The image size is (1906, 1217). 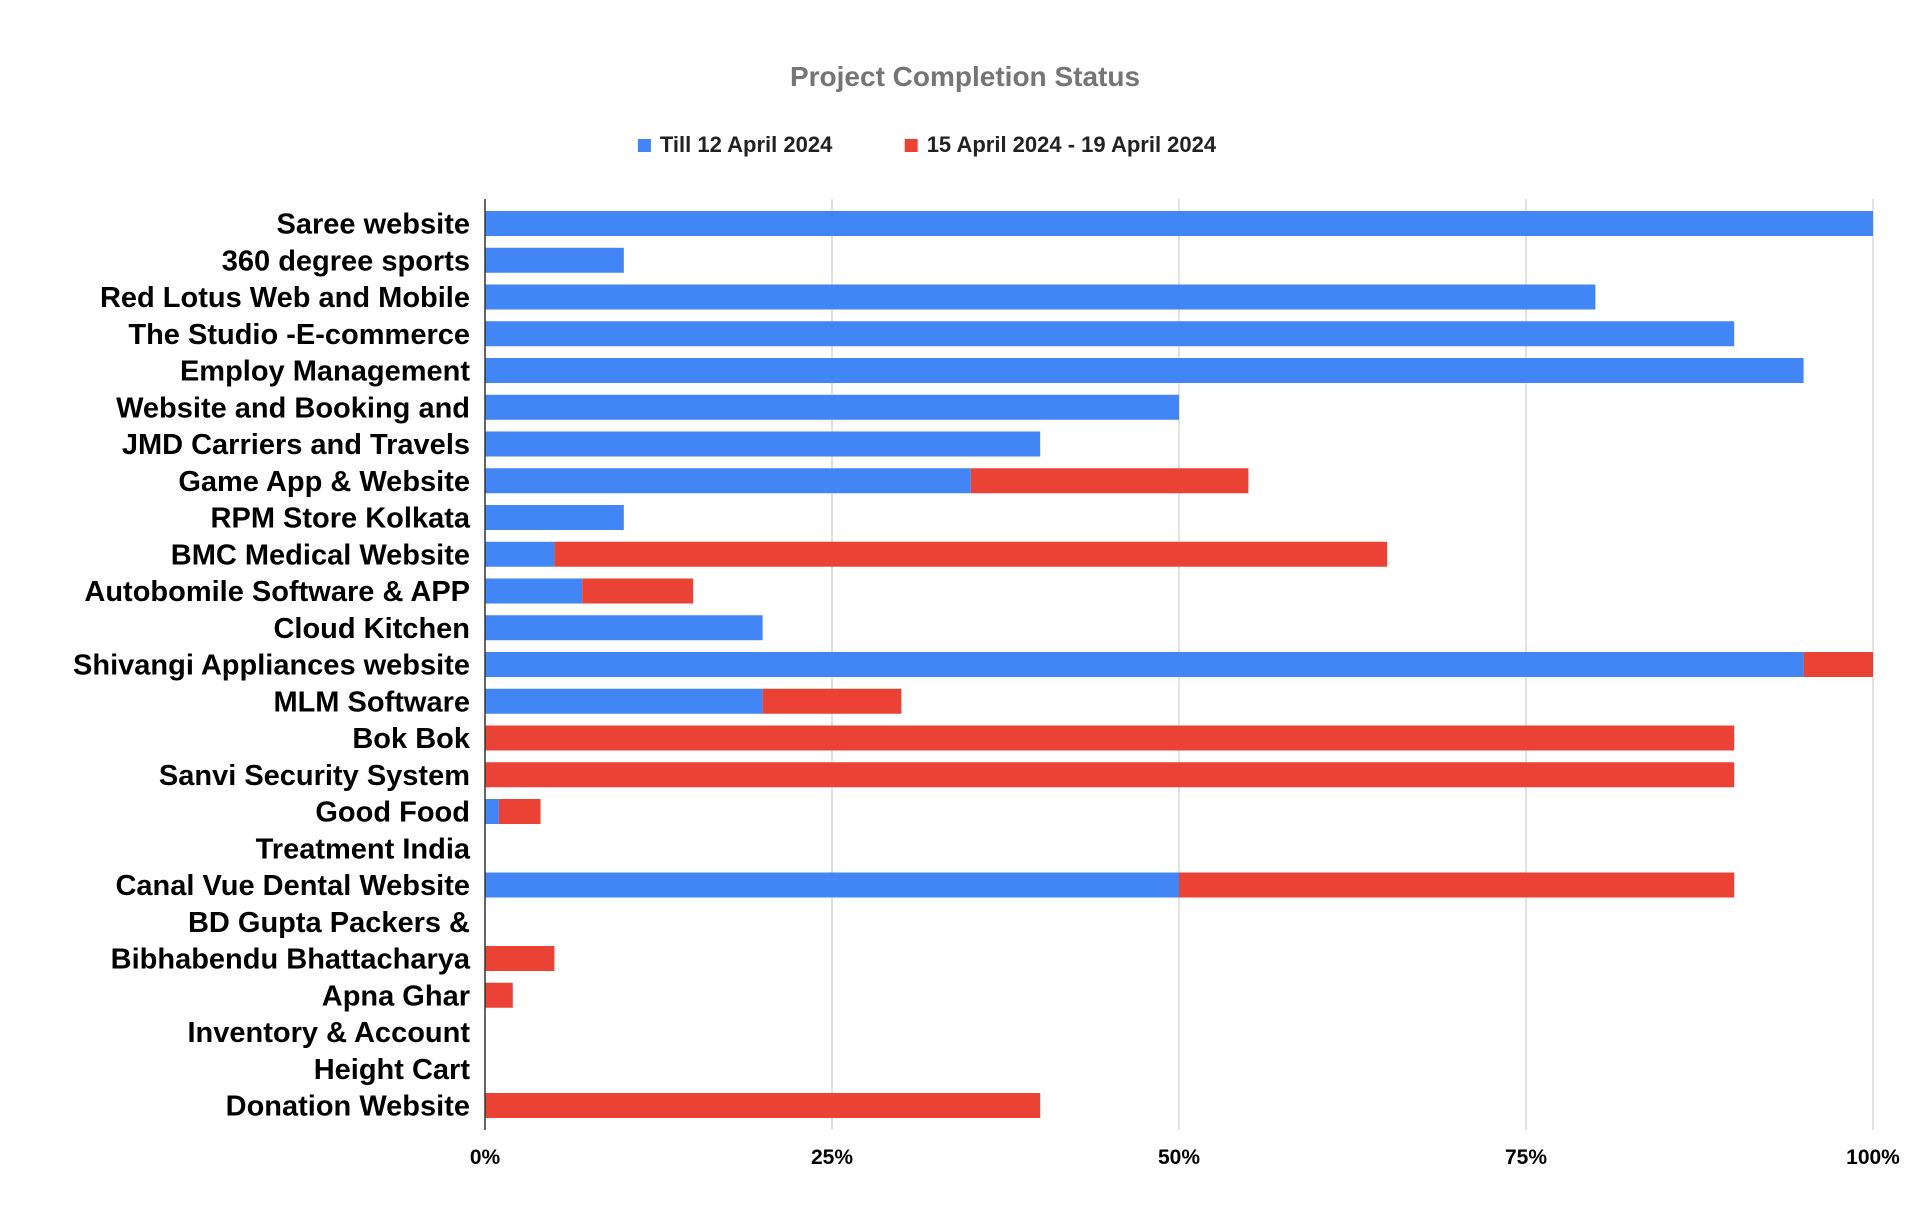 What do you see at coordinates (314, 776) in the screenshot?
I see `category-label: Sanvi Security System` at bounding box center [314, 776].